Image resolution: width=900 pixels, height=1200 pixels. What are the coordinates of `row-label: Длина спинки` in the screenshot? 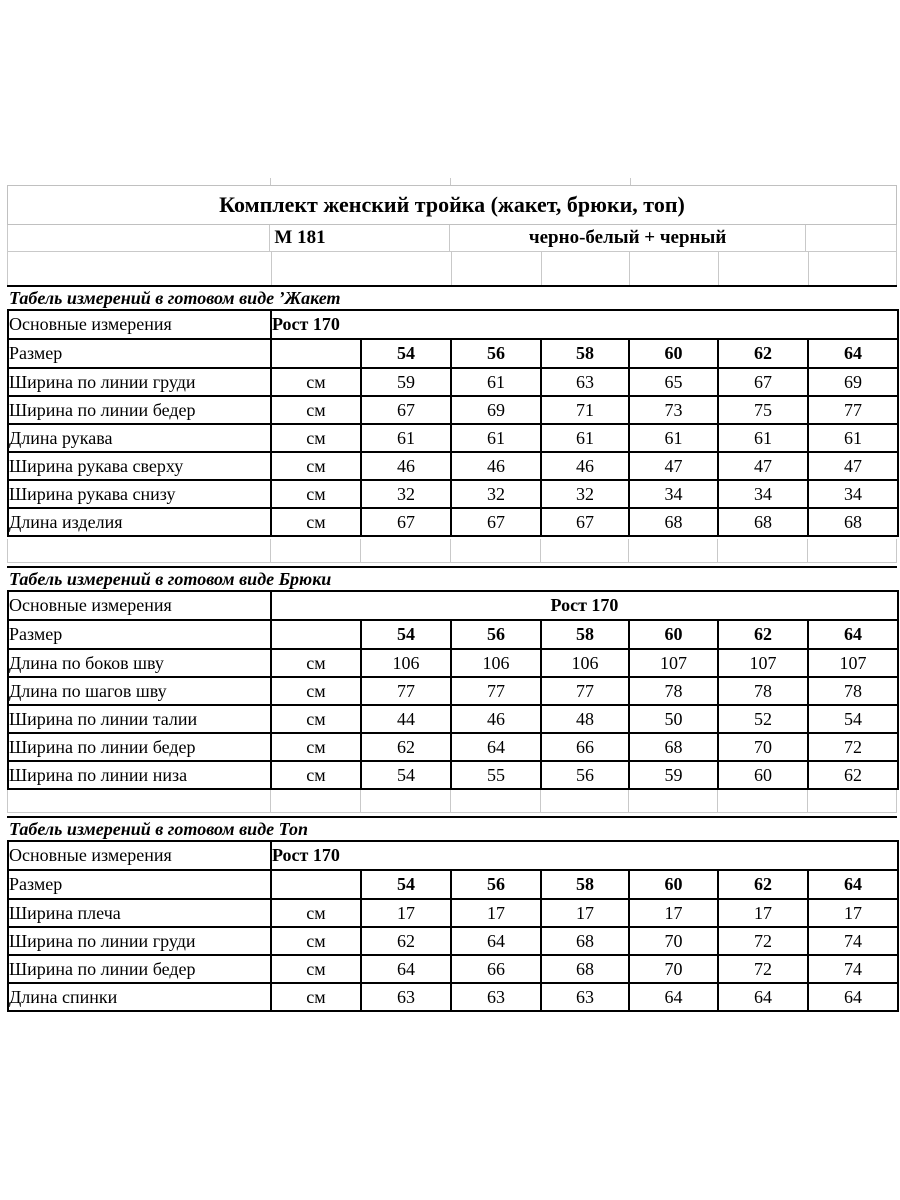 It's located at (139, 997).